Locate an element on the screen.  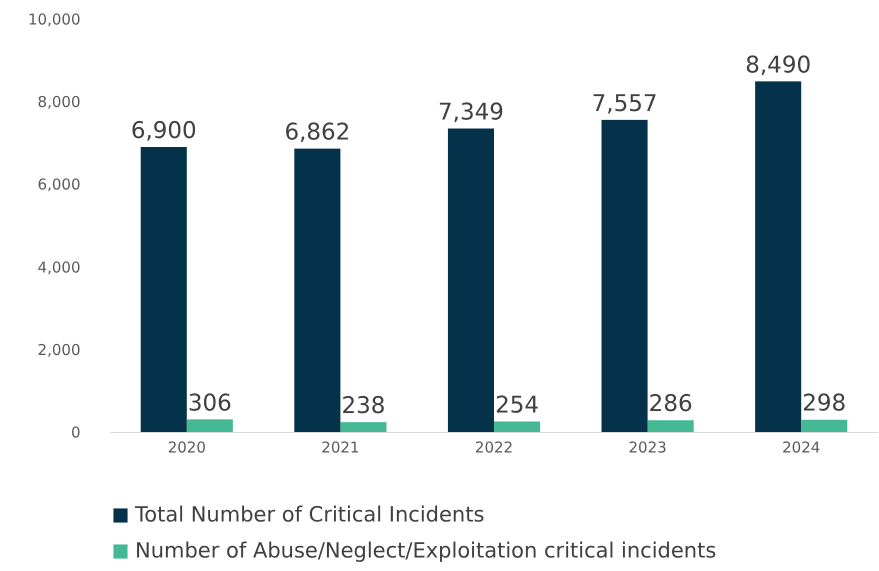
y-tick-label: 0 is located at coordinates (75, 433).